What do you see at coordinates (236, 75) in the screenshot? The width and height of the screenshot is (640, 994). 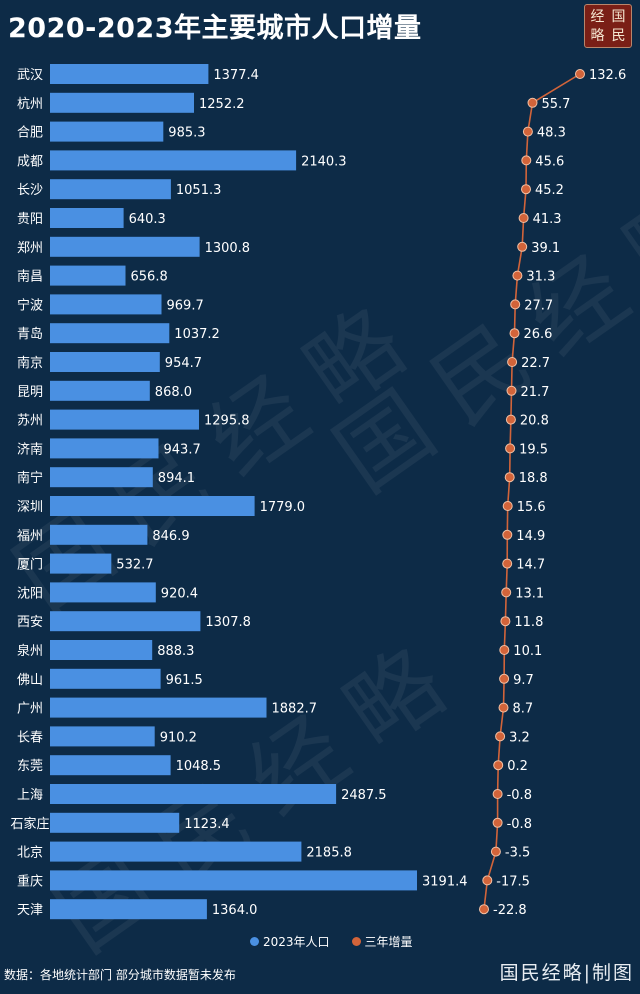 I see `population-bar-label: 1377.4` at bounding box center [236, 75].